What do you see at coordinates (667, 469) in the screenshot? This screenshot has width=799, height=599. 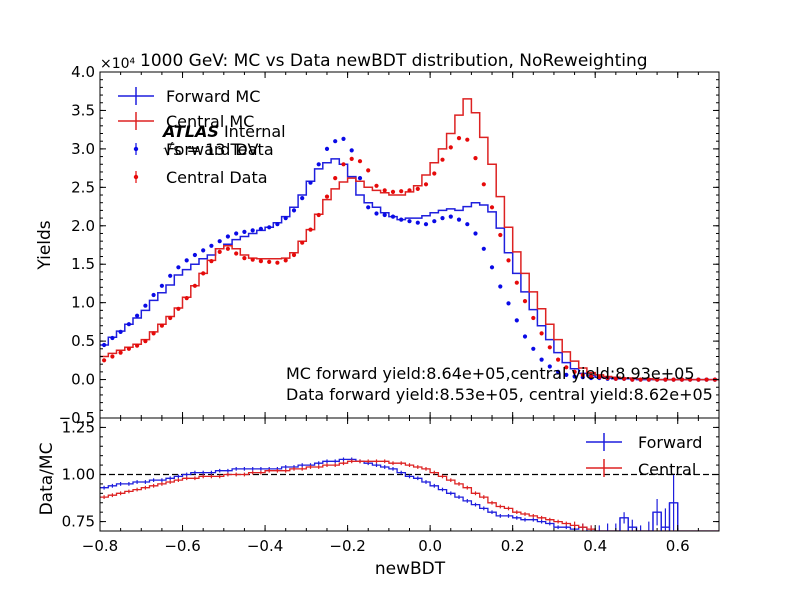 I see `legend-label-central: Central` at bounding box center [667, 469].